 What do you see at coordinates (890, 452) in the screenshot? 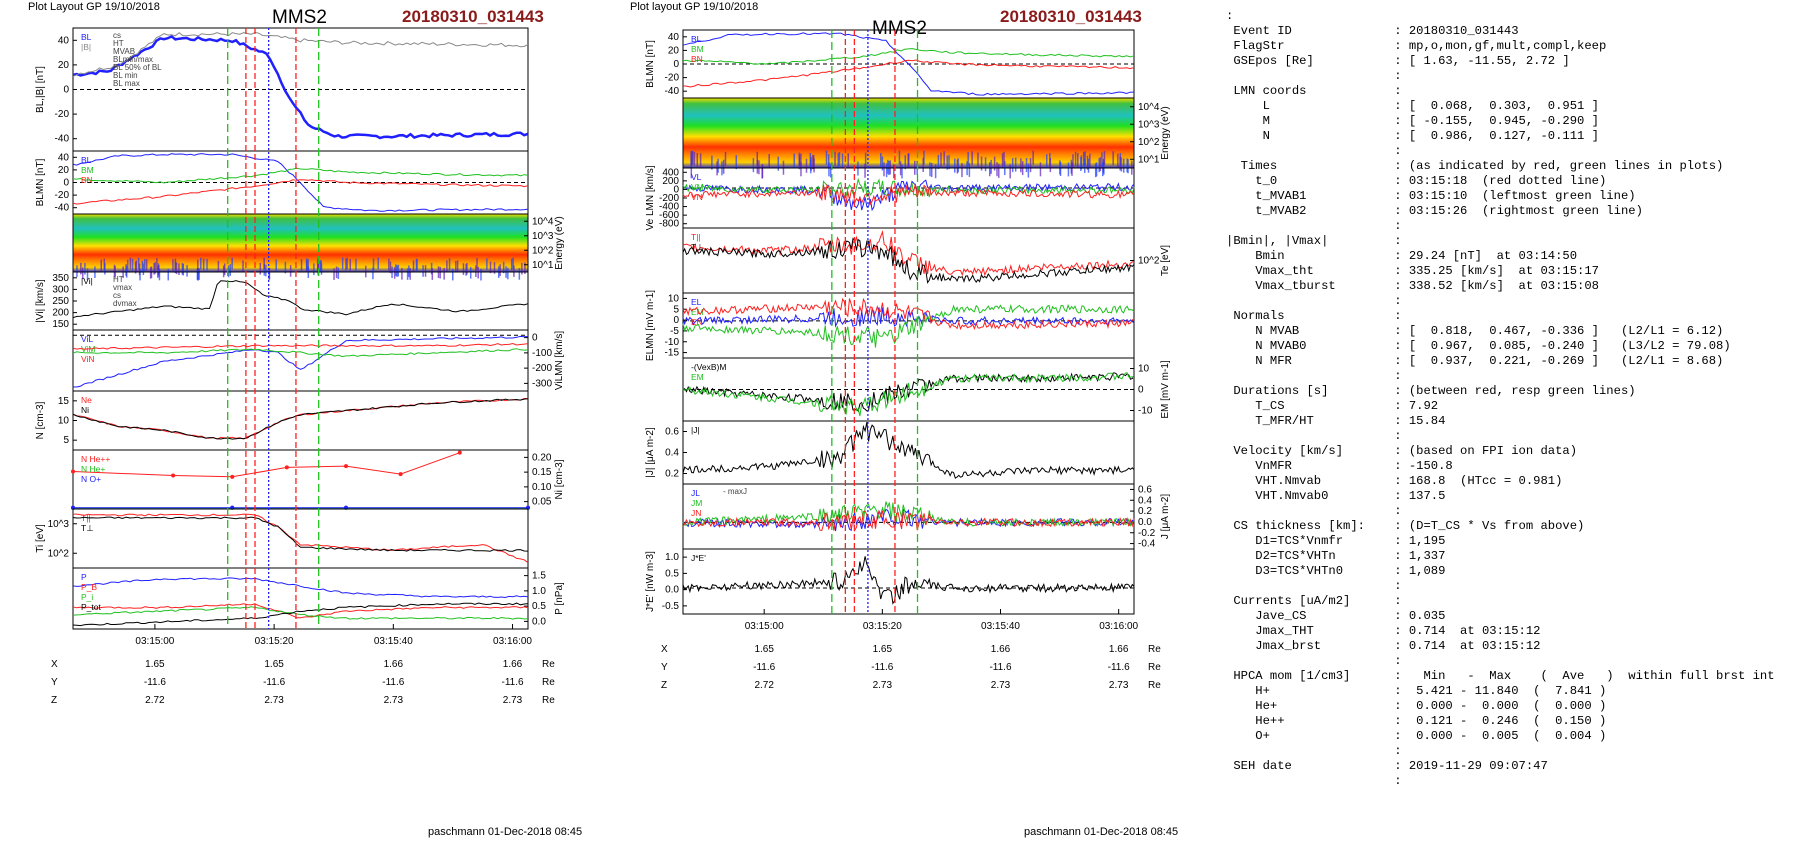
I see `mid-panel-7: 0.6 0.4 0.2 |J| [μA m-2] |J|` at bounding box center [890, 452].